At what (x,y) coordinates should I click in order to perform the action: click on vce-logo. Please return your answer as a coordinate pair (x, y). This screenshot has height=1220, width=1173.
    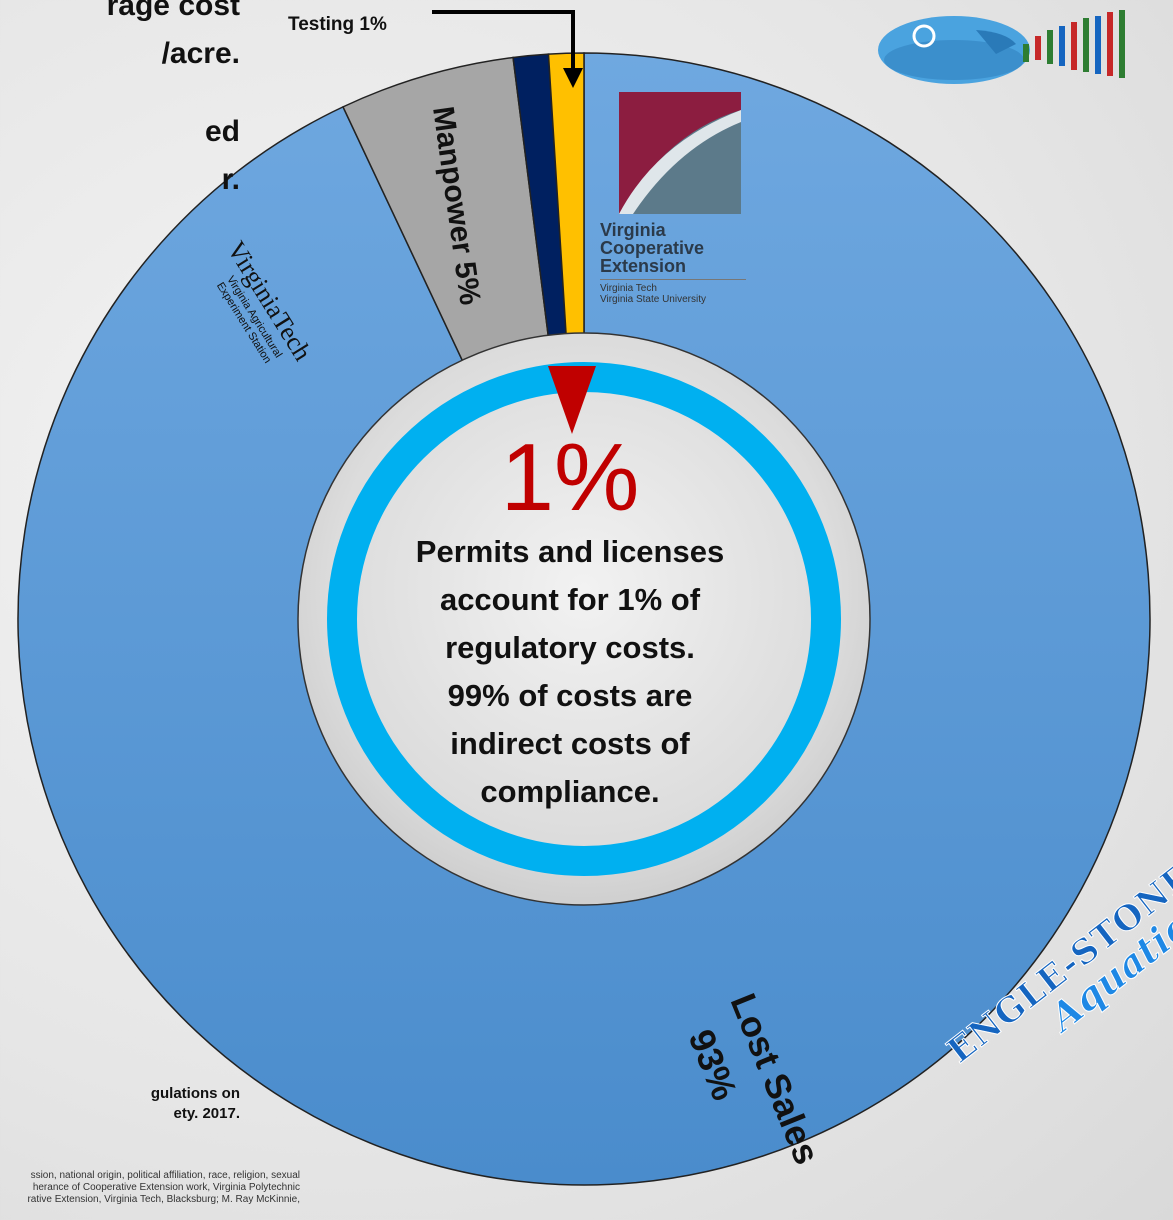
    Looking at the image, I should click on (673, 208).